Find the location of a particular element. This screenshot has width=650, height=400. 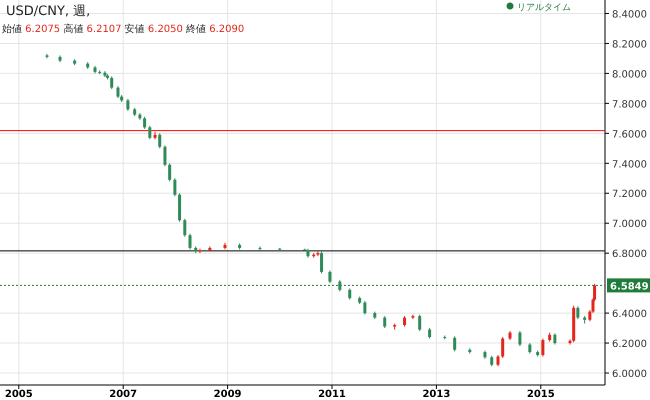

annotation: リアルタイム is located at coordinates (544, 8).